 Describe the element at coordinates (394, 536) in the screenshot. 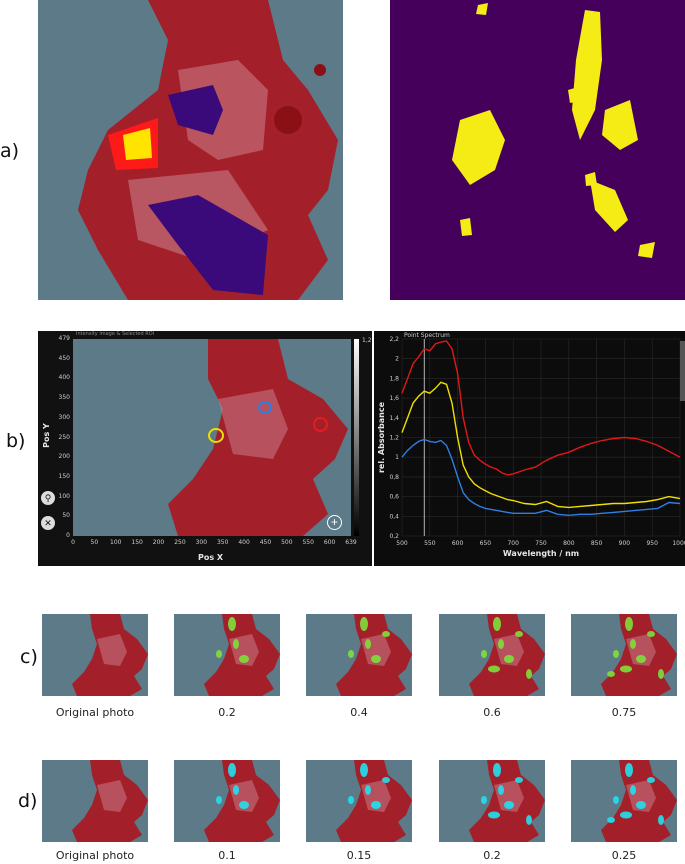

I see `y-tick-label: 0,2` at that location.